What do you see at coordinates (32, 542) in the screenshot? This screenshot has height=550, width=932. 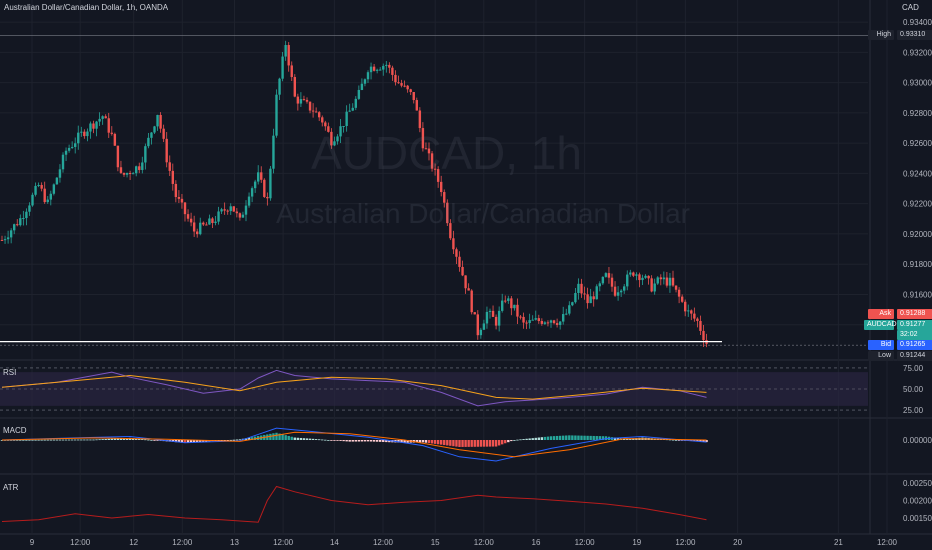 I see `time-tick-label: 9` at bounding box center [32, 542].